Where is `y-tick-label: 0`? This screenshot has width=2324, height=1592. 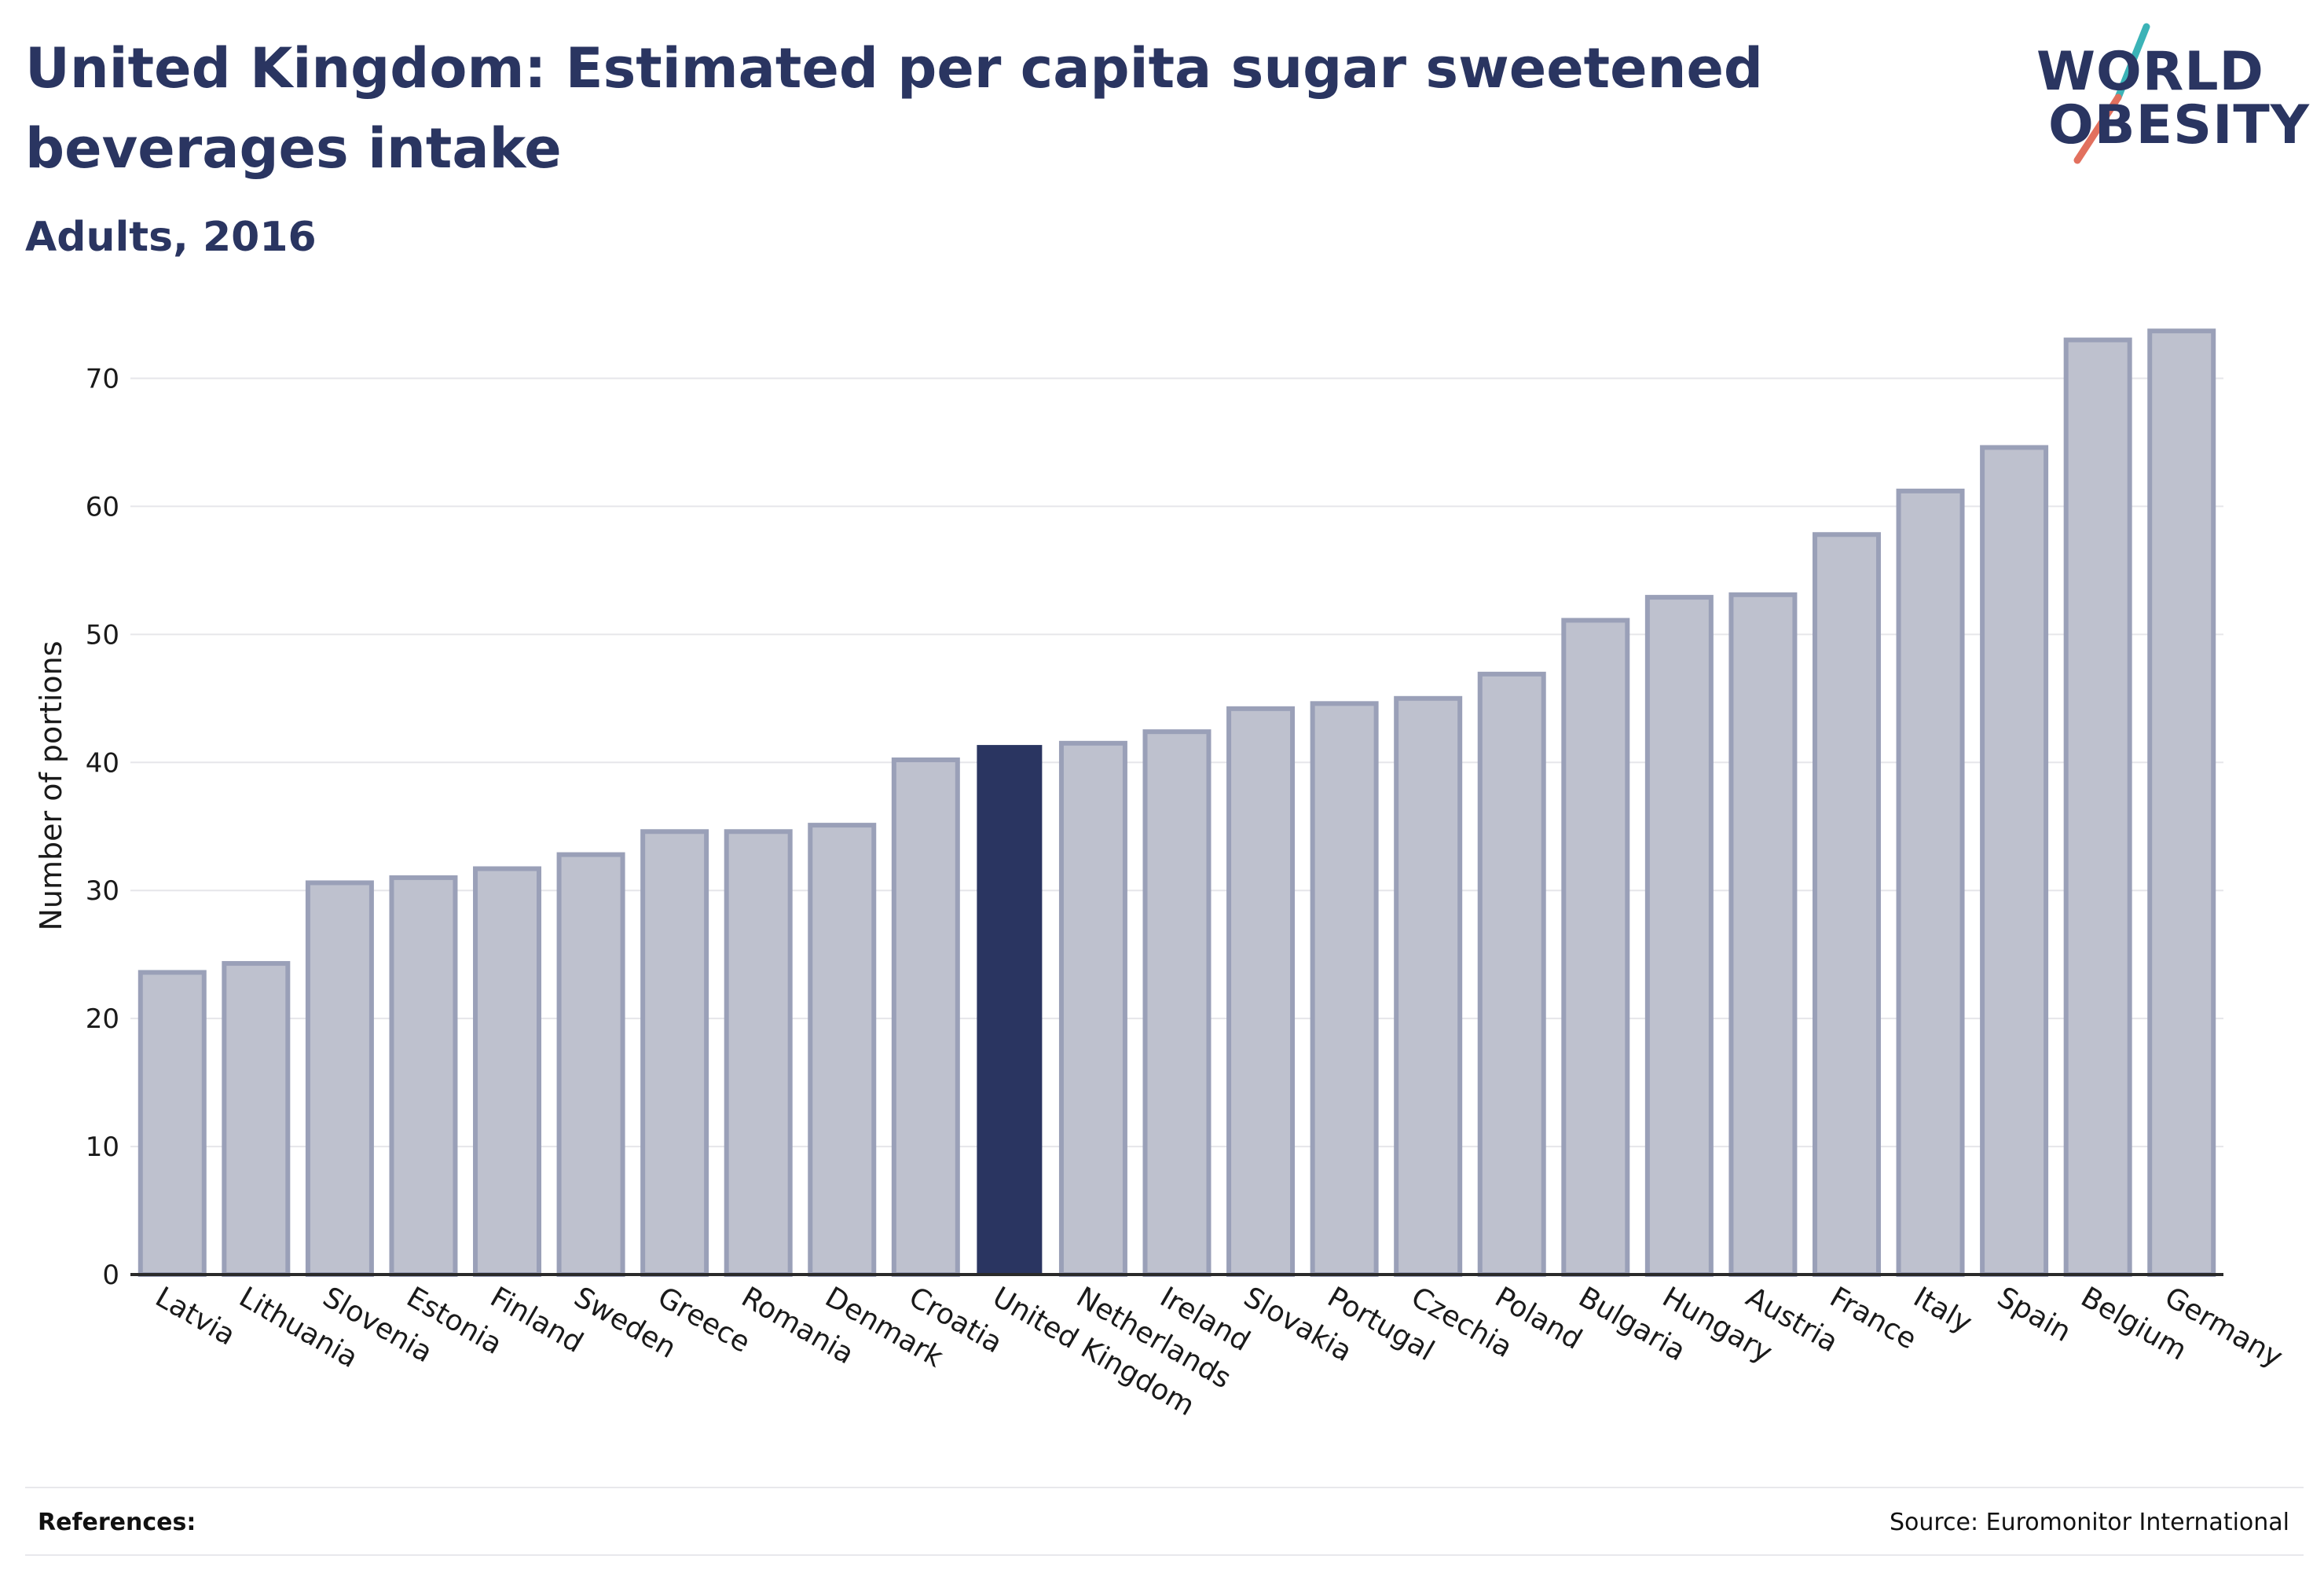 y-tick-label: 0 is located at coordinates (110, 1275).